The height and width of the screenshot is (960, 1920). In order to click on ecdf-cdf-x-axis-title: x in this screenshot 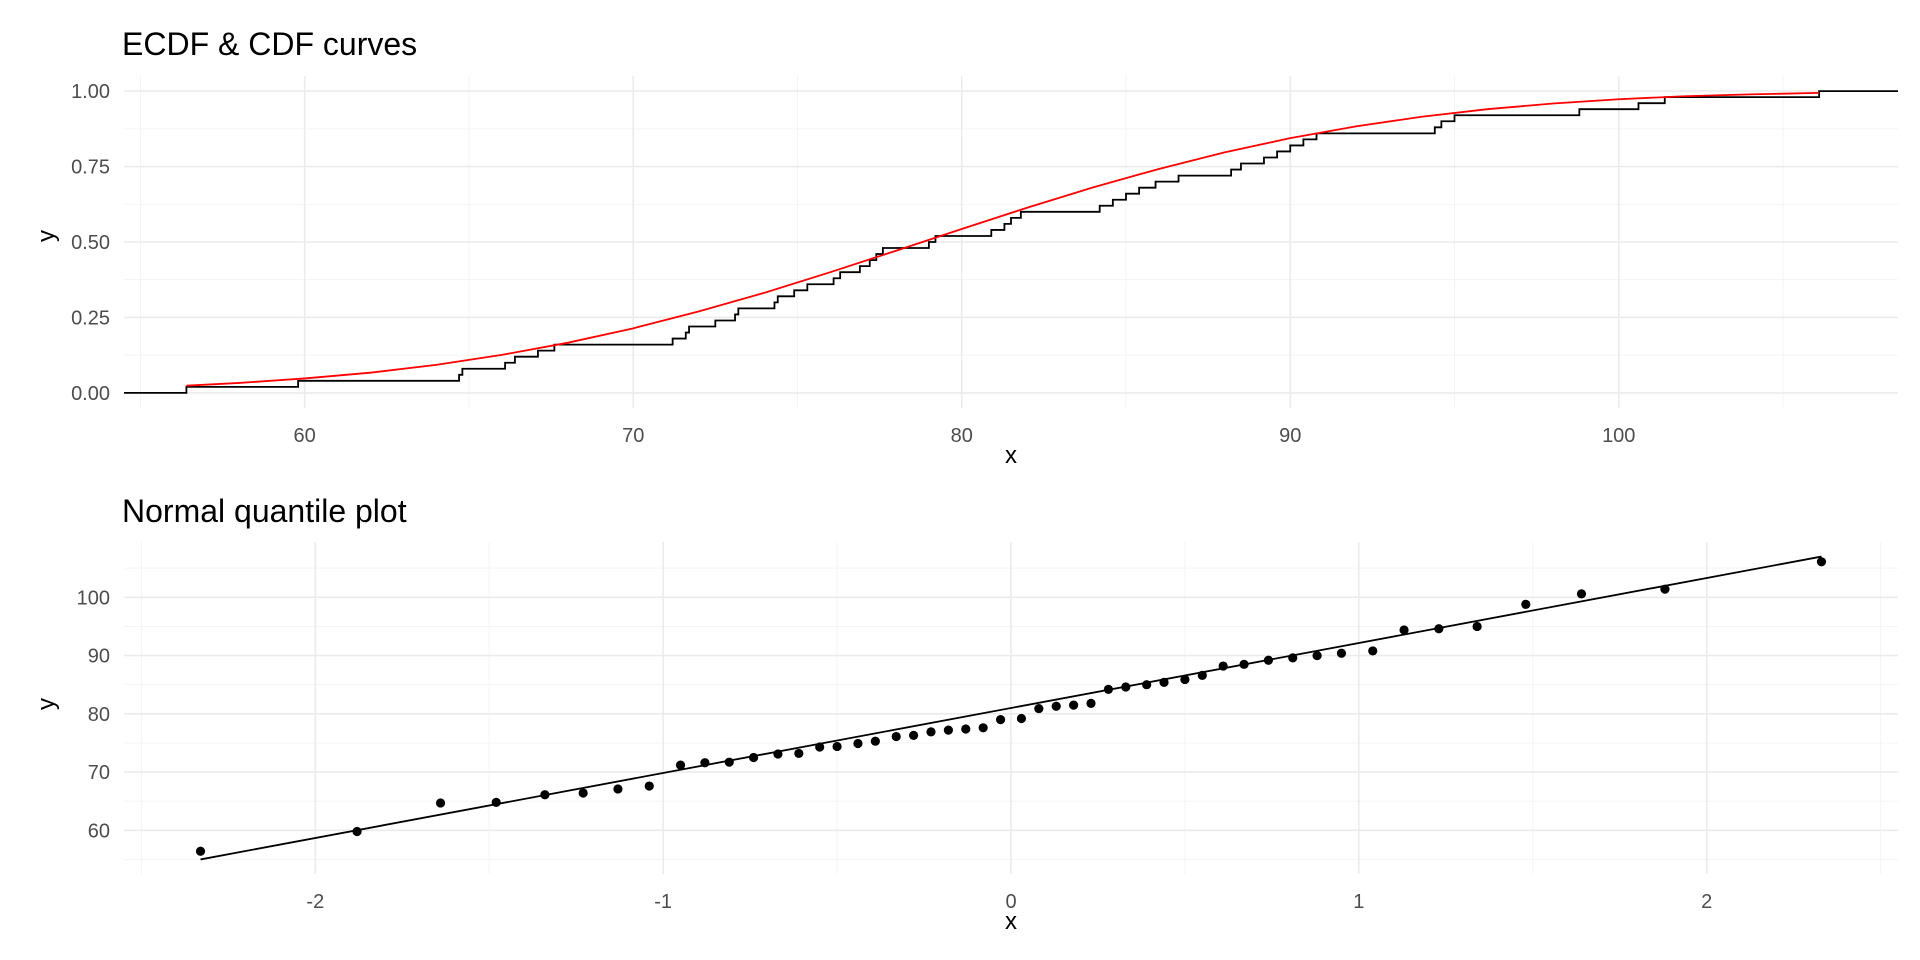, I will do `click(1011, 455)`.